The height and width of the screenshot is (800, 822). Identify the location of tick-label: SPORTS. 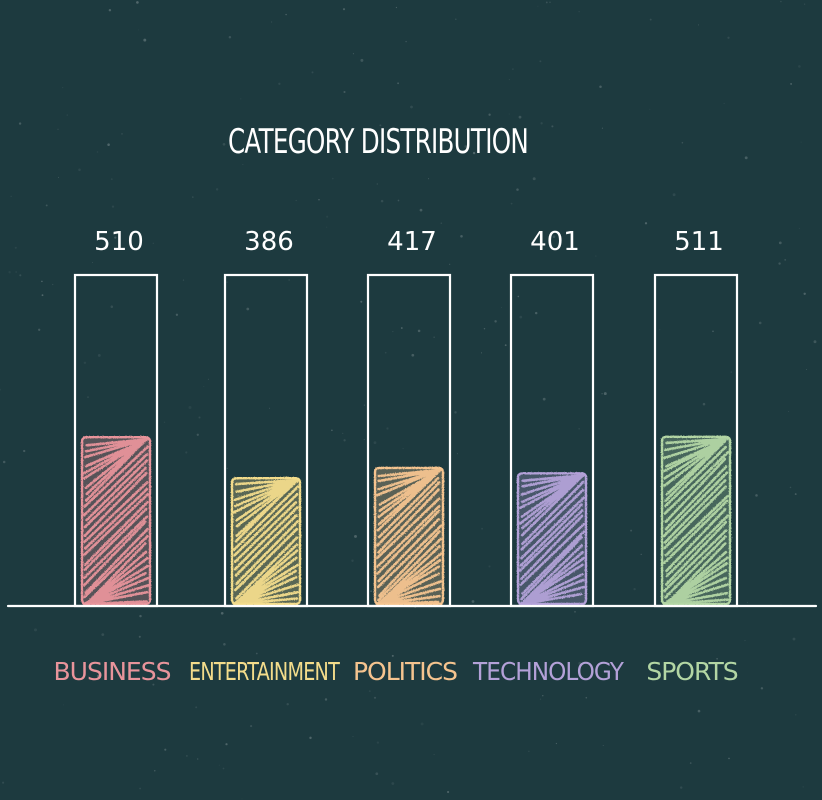
(691, 671).